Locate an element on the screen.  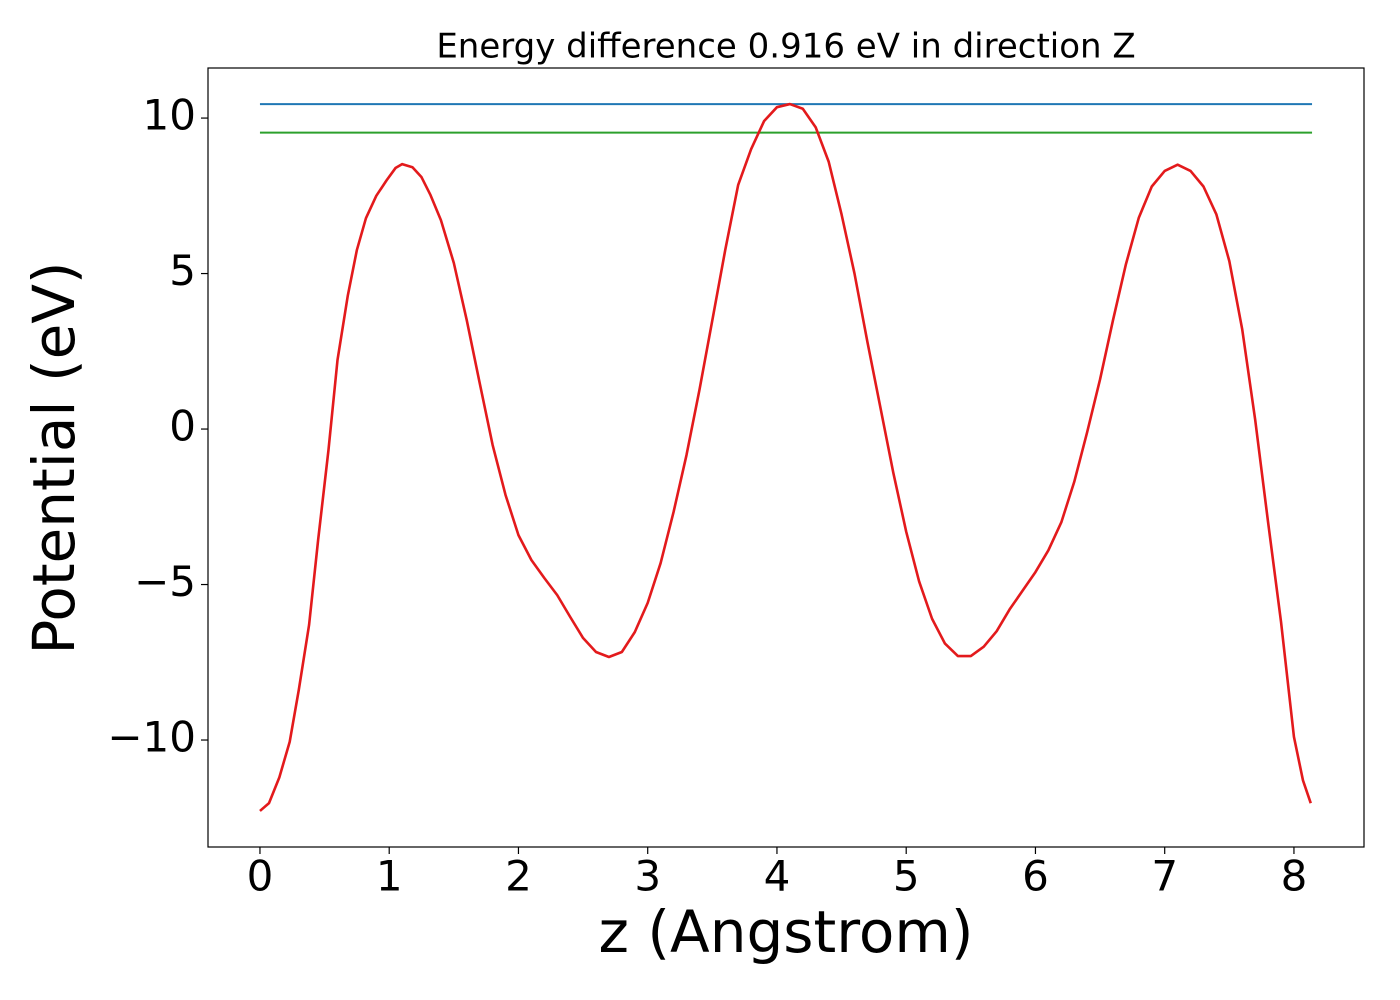
y-tick-label: 0 is located at coordinates (182, 426).